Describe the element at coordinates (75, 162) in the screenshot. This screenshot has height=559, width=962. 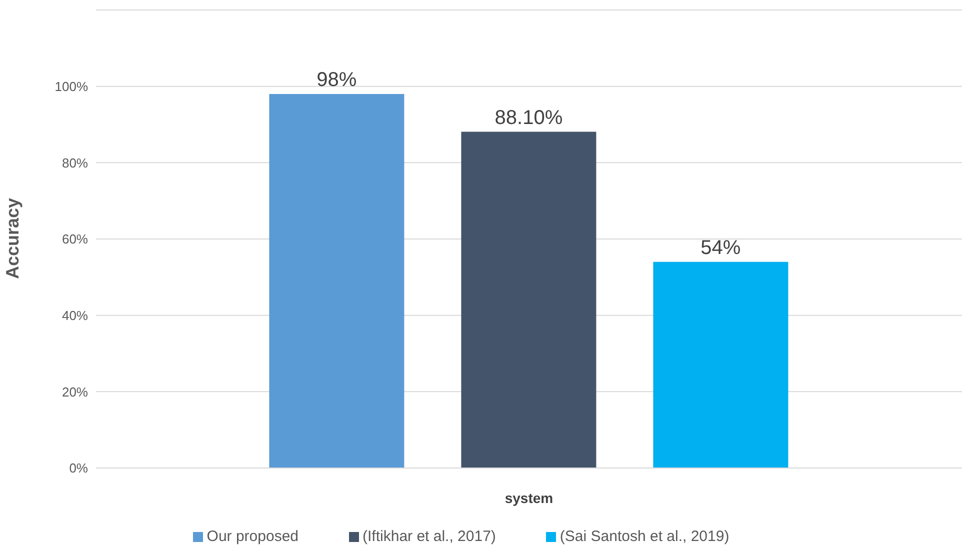
I see `y-tick-label: 80%` at that location.